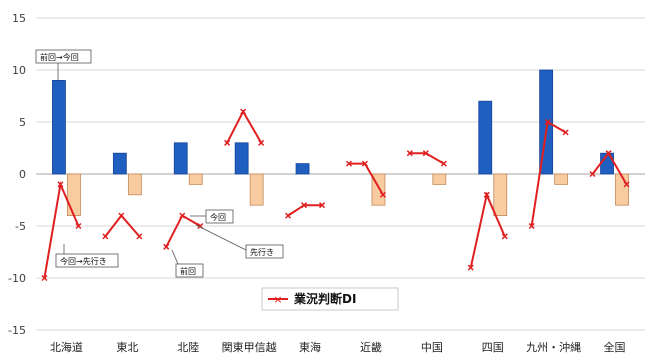 The image size is (645, 356). What do you see at coordinates (22, 122) in the screenshot?
I see `y-tick-label: 5` at bounding box center [22, 122].